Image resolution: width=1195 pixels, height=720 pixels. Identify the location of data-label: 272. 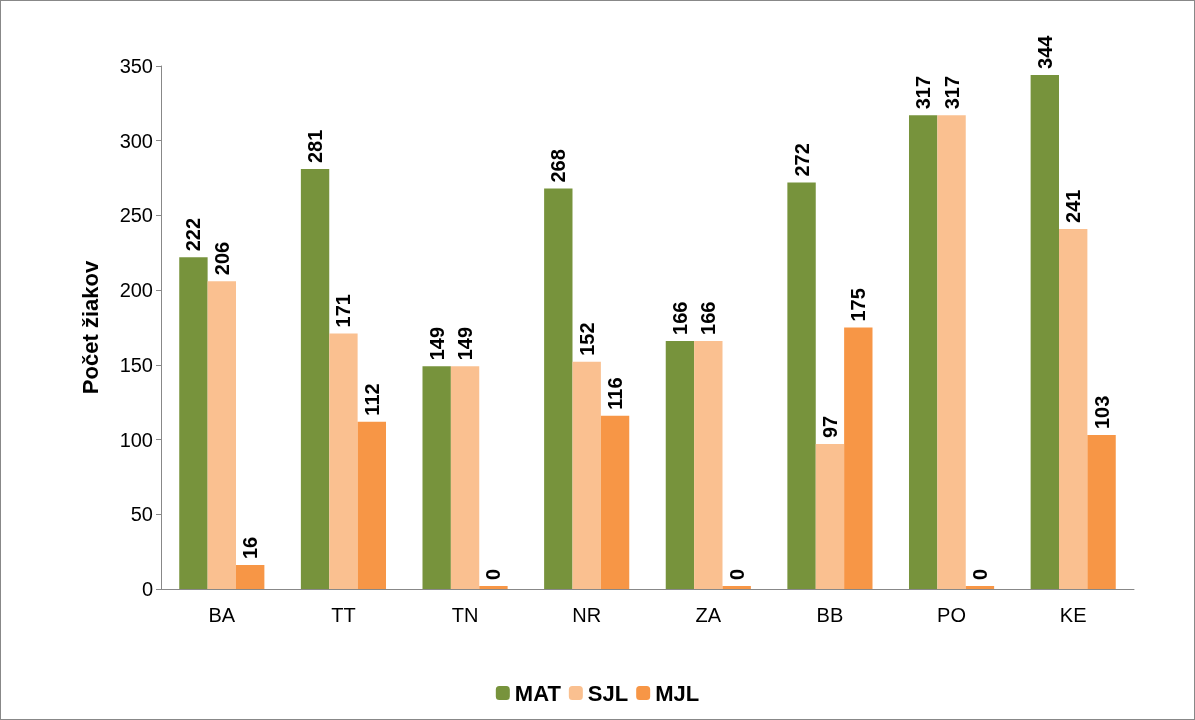
(801, 160).